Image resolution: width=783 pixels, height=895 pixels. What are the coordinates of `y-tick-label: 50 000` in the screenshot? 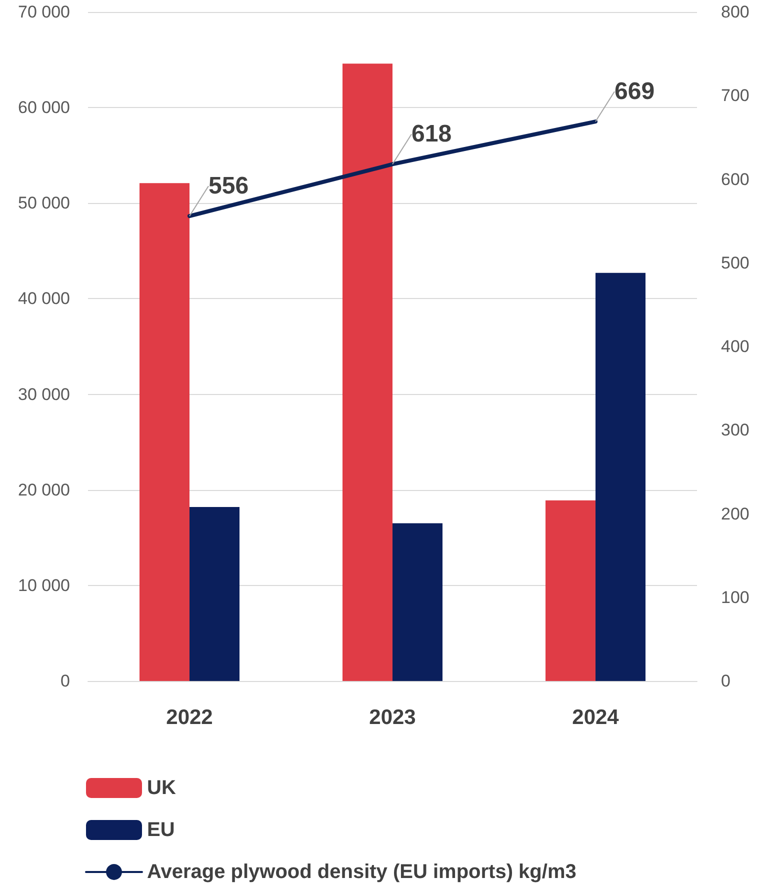 It's located at (44, 203).